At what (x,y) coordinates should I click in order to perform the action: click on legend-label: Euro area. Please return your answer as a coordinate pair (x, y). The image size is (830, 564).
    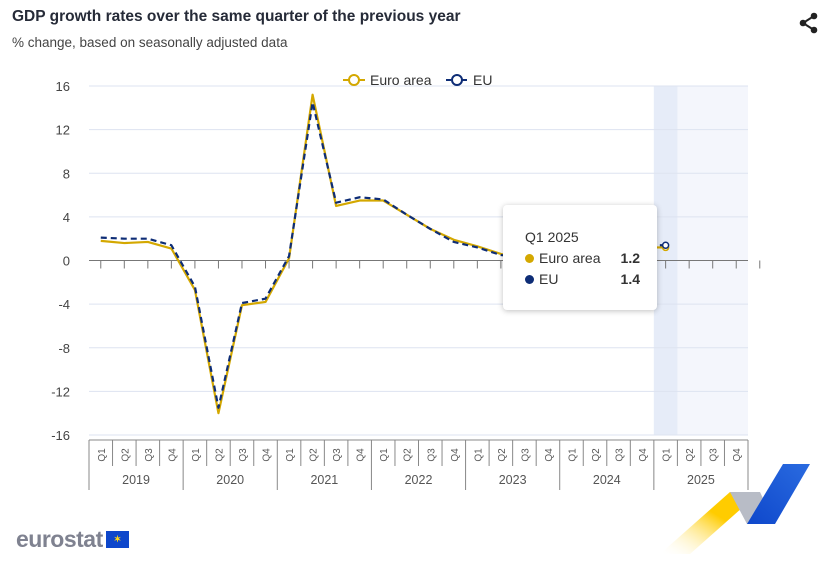
    Looking at the image, I should click on (401, 80).